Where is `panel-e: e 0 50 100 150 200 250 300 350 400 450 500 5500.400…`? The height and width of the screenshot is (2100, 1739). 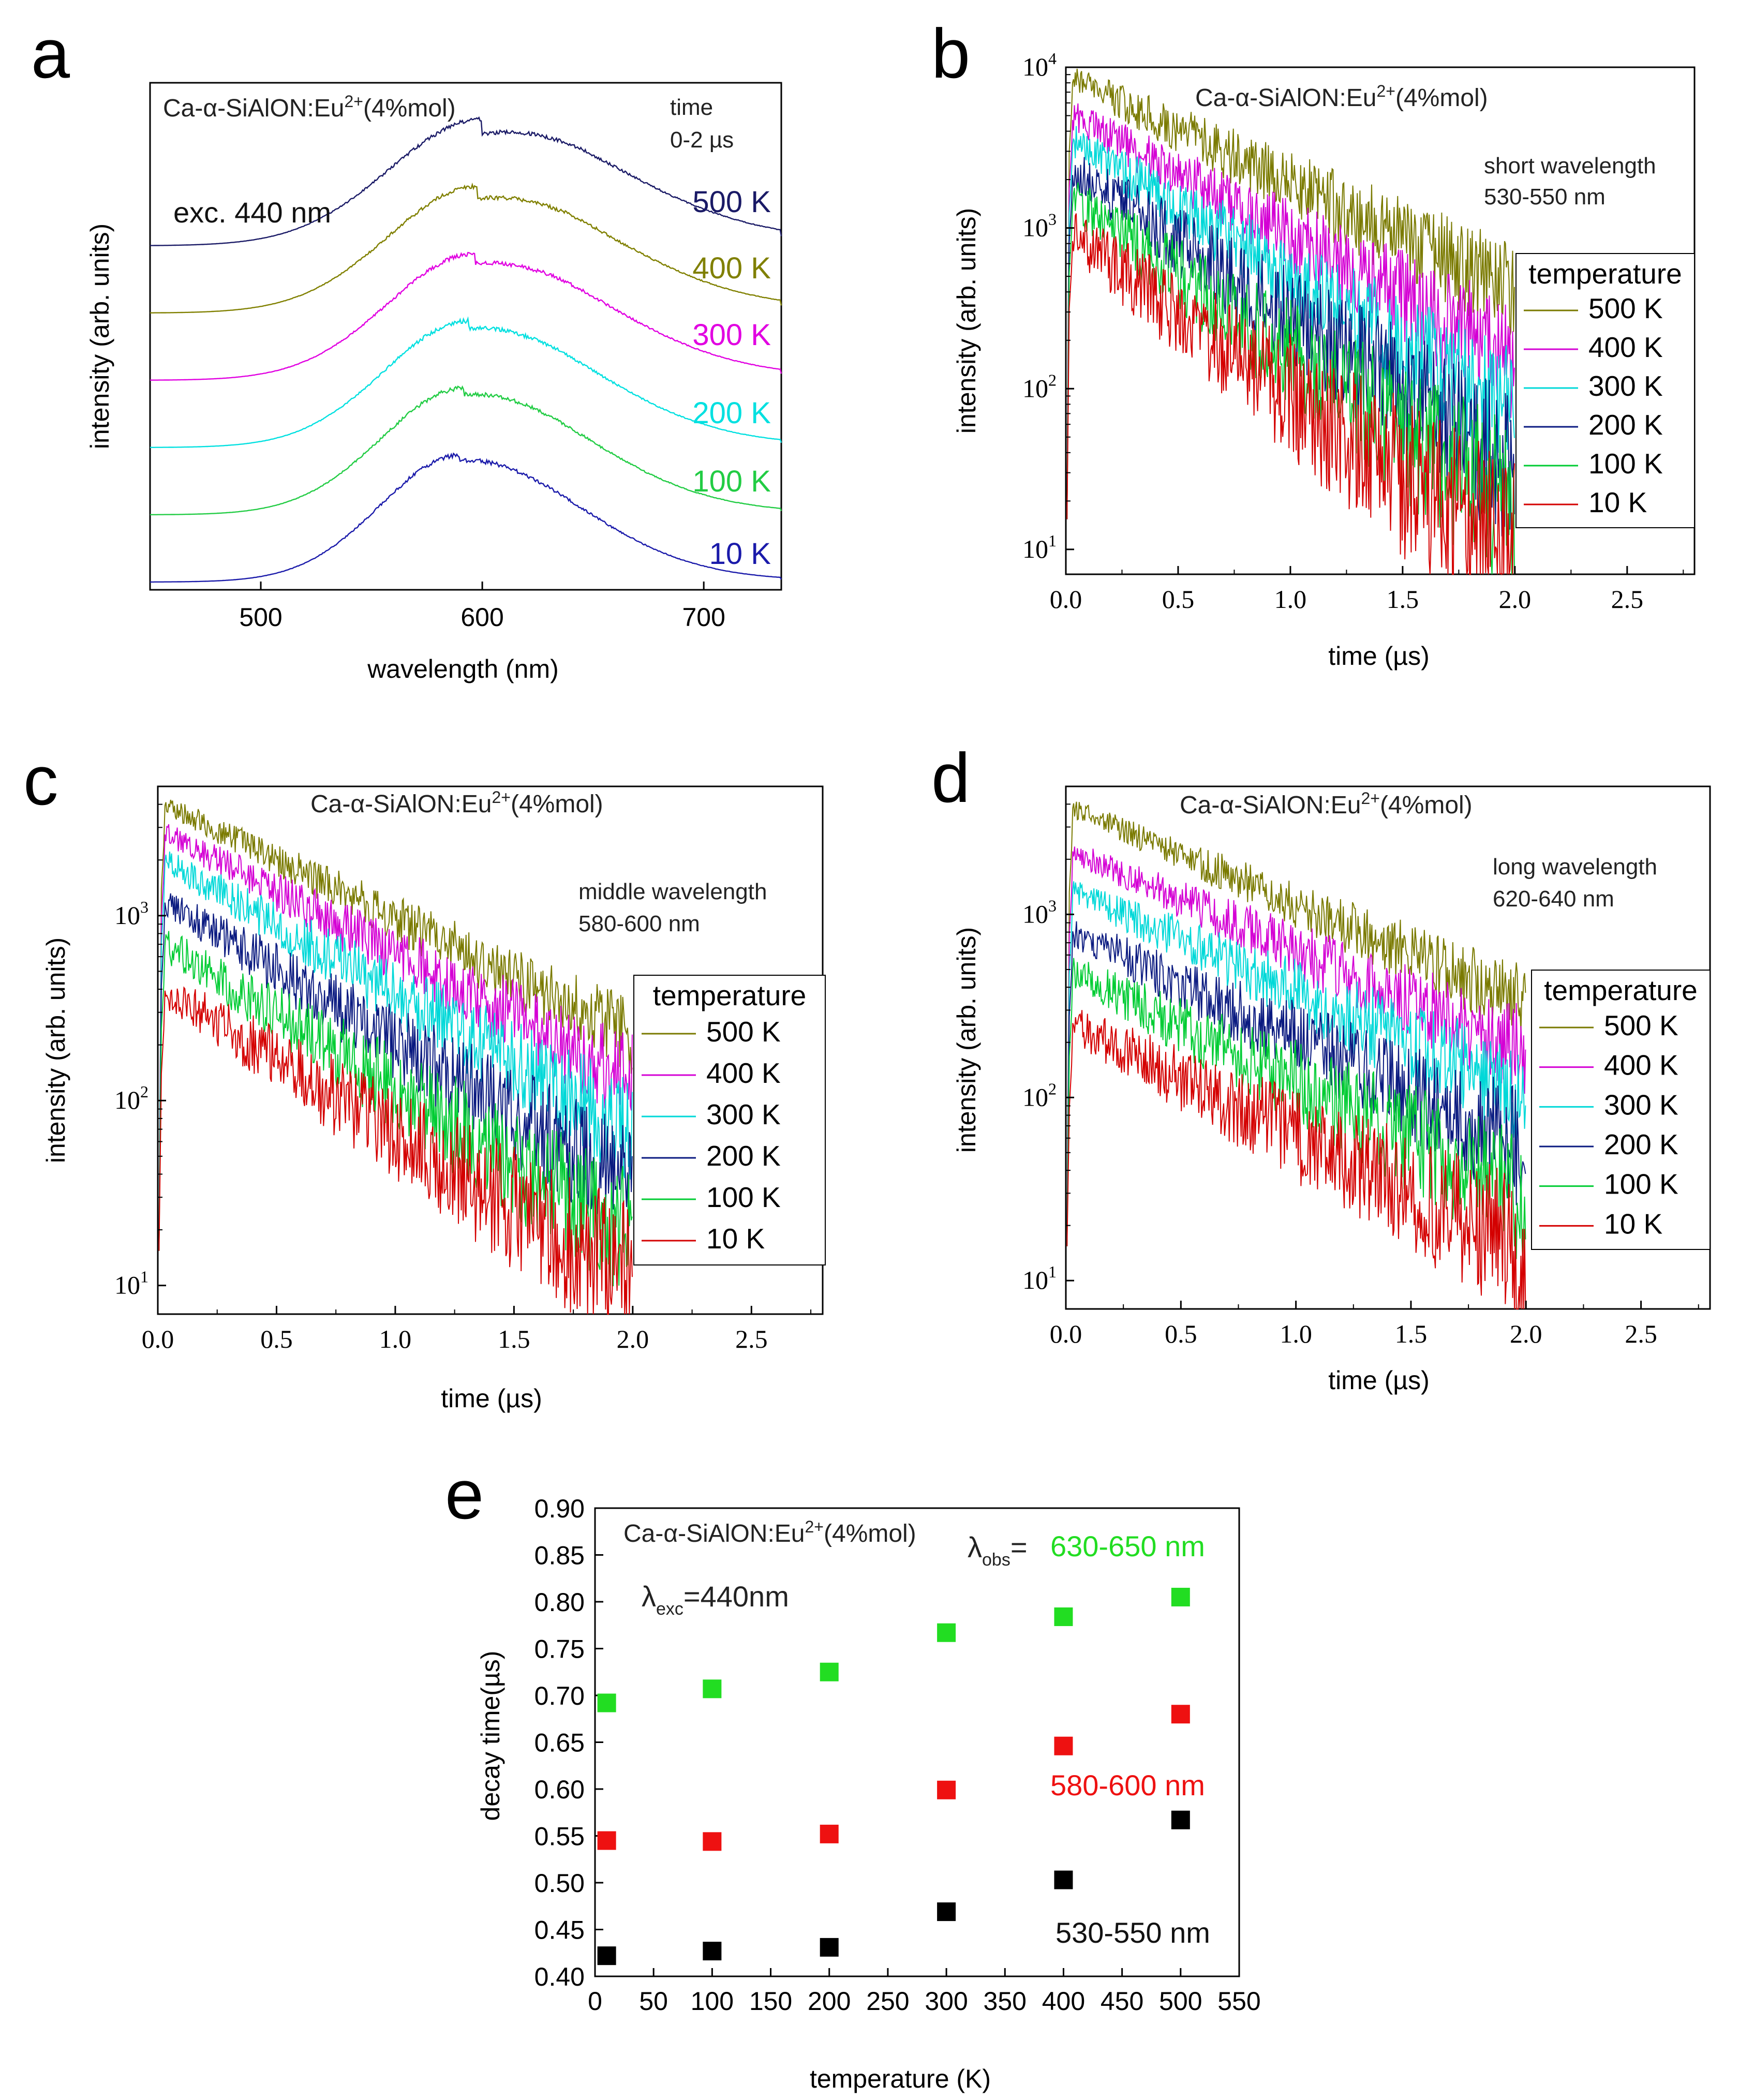 panel-e: e 0 50 100 150 200 250 300 350 400 450 500 5500.400… is located at coordinates (853, 1774).